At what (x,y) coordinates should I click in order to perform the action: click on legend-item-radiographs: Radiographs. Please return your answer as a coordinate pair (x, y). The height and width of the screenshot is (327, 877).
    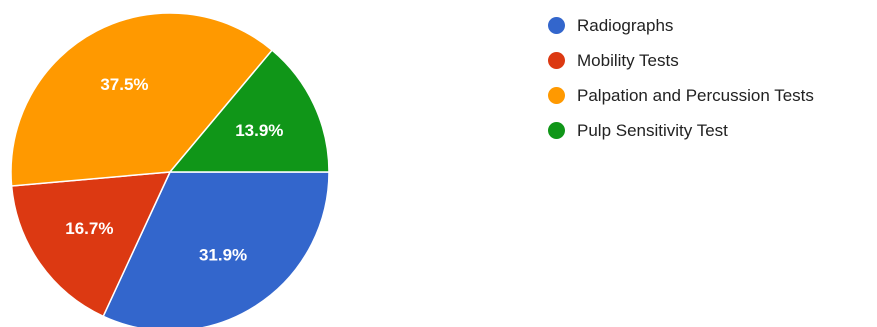
    Looking at the image, I should click on (681, 25).